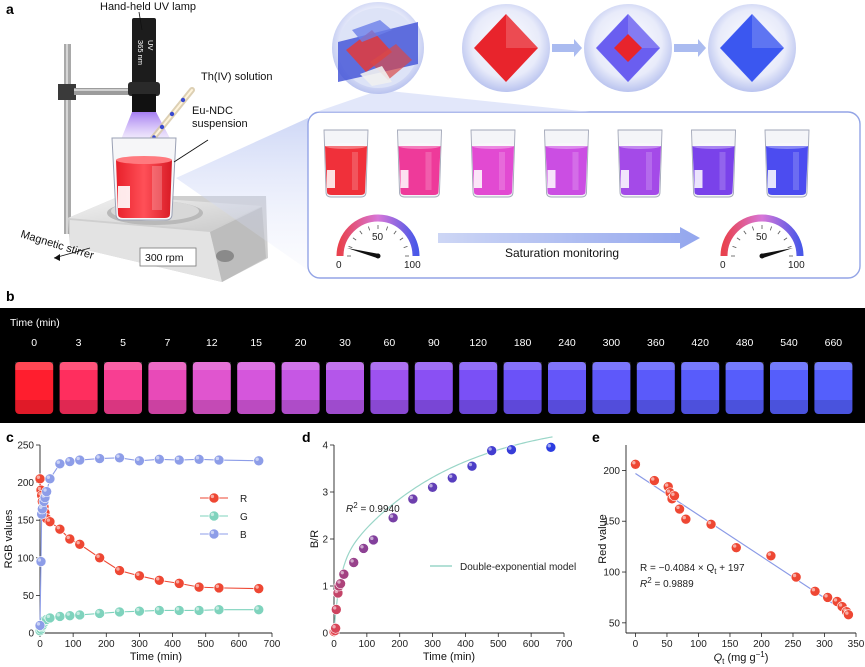 The height and width of the screenshot is (667, 865). I want to click on x-tick-label: 100, so click(698, 644).